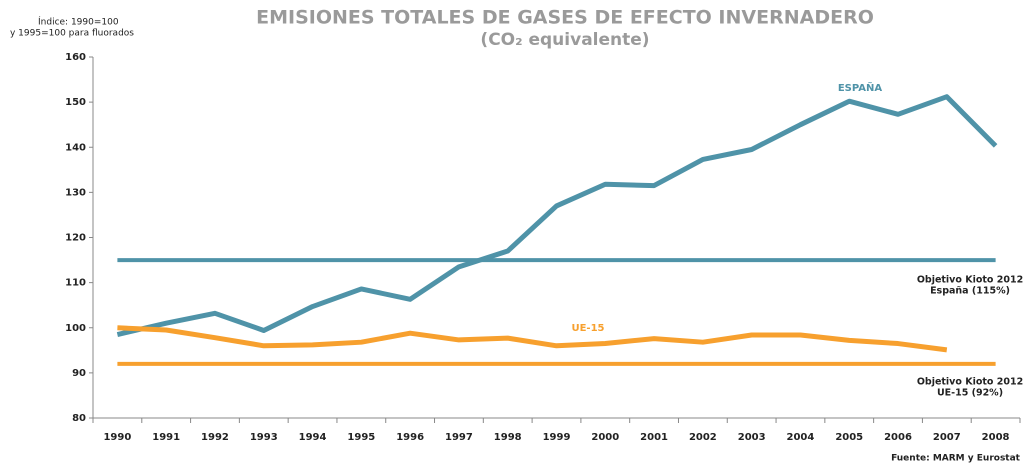 Image resolution: width=1029 pixels, height=466 pixels. What do you see at coordinates (849, 437) in the screenshot?
I see `x-tick-label: 2005` at bounding box center [849, 437].